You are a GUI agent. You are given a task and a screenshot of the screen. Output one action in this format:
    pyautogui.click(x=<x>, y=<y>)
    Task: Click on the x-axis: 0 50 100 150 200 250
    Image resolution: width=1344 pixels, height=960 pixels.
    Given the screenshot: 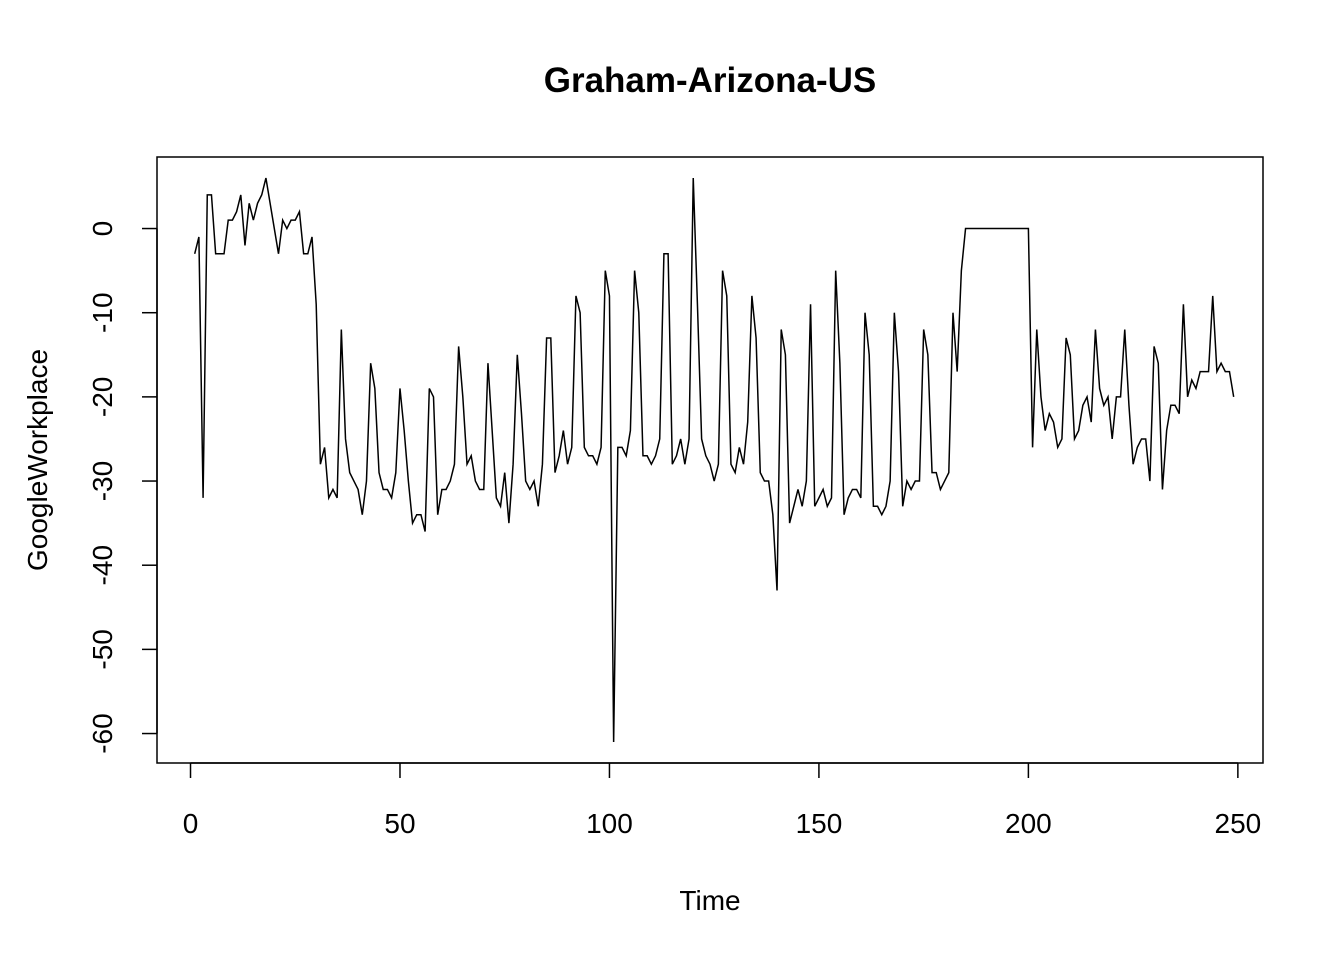 What is the action you would take?
    pyautogui.click(x=722, y=800)
    